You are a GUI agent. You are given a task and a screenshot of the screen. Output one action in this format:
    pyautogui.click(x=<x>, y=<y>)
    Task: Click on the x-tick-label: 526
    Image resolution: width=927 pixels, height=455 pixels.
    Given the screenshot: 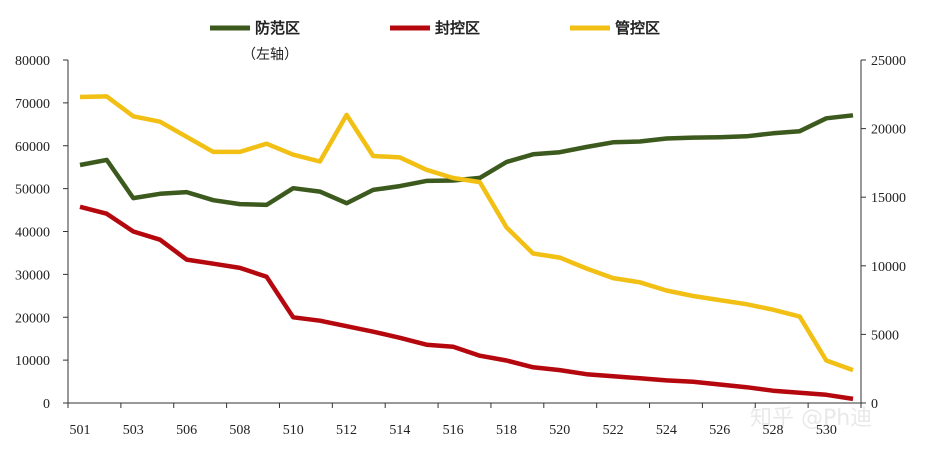 What is the action you would take?
    pyautogui.click(x=719, y=430)
    